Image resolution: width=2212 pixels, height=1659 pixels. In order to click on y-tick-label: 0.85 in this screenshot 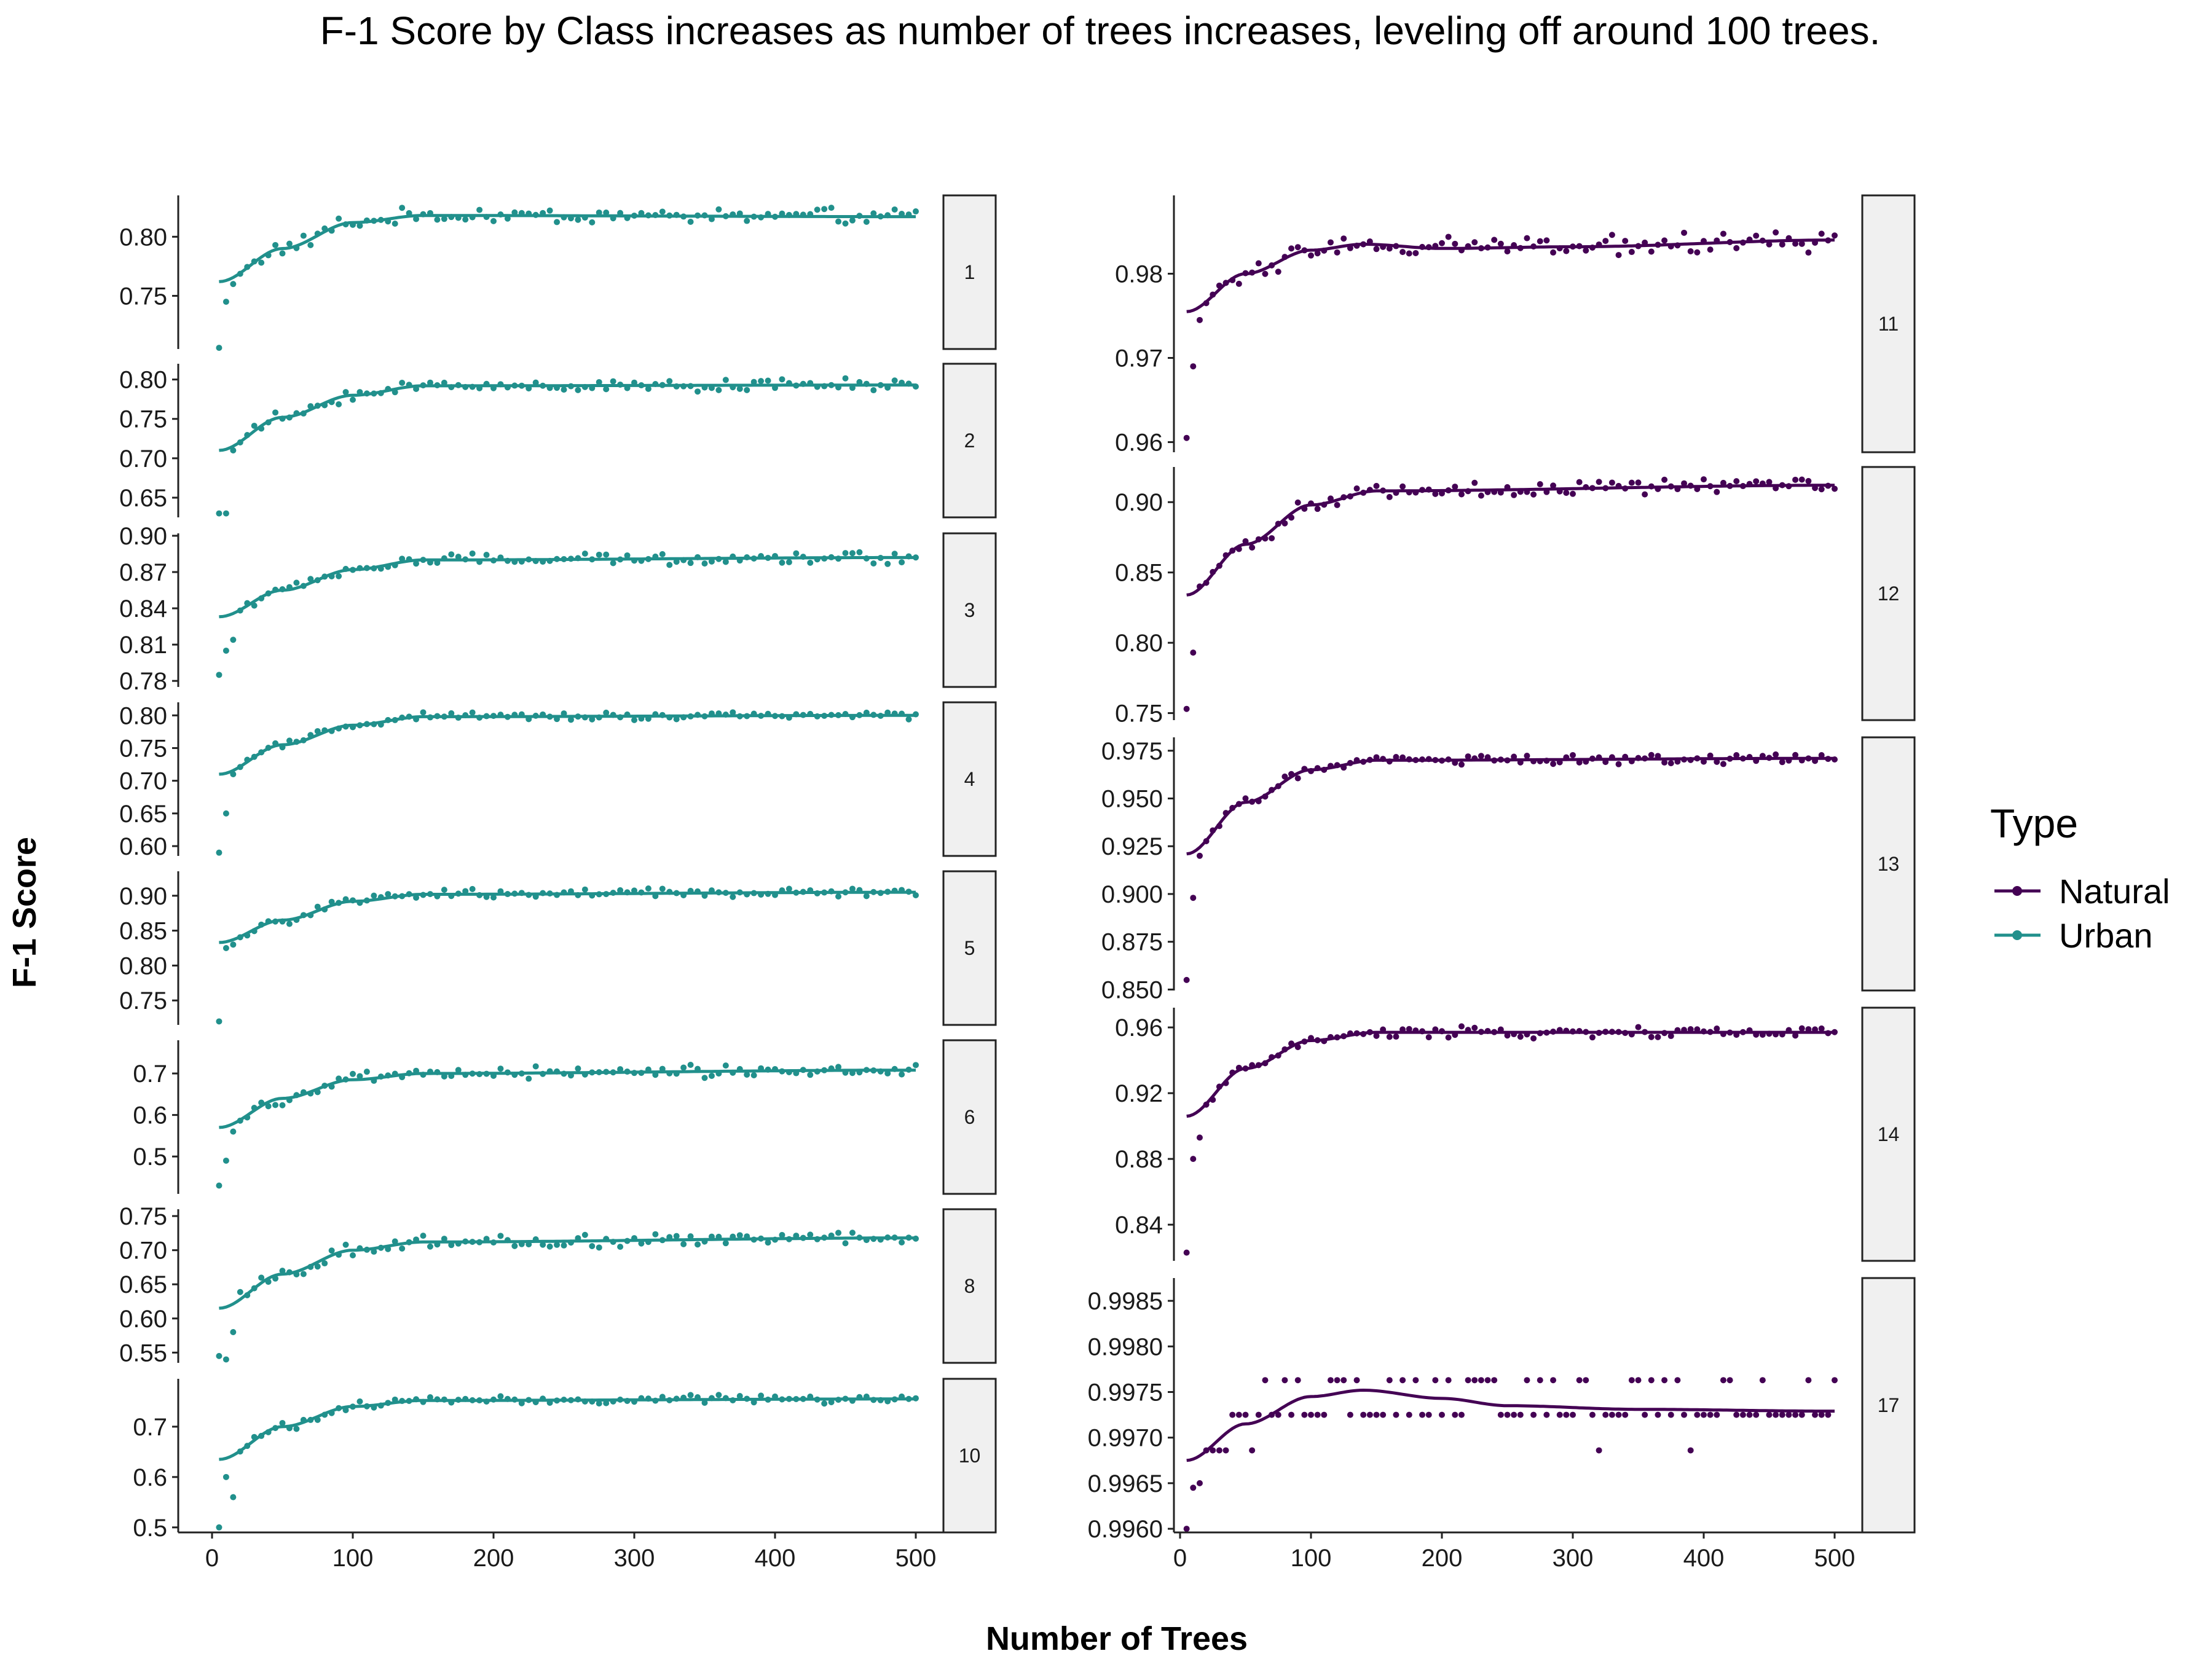, I will do `click(143, 931)`.